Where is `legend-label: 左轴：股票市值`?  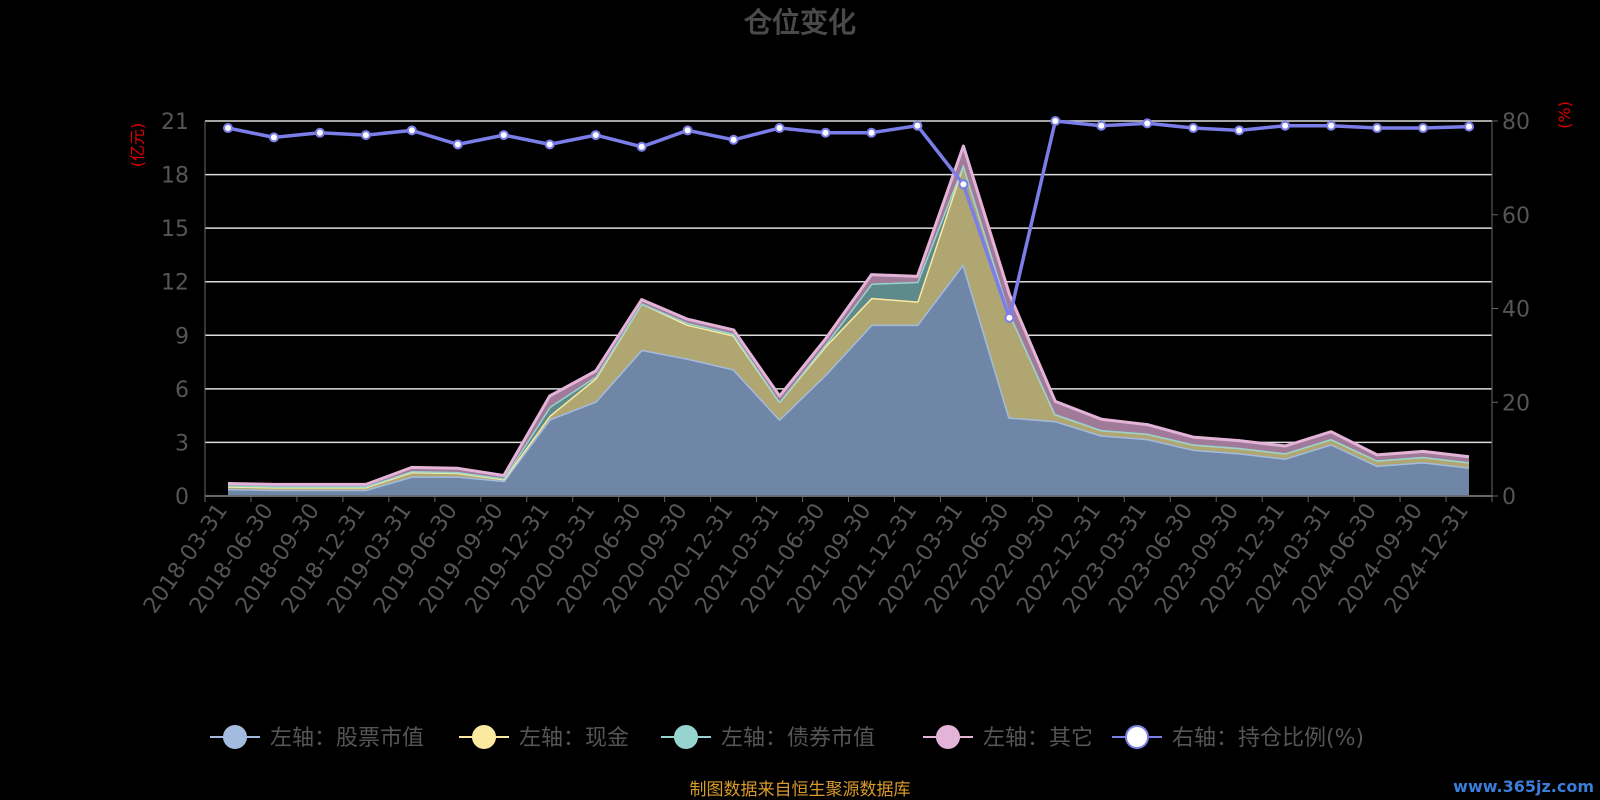 legend-label: 左轴：股票市值 is located at coordinates (347, 738).